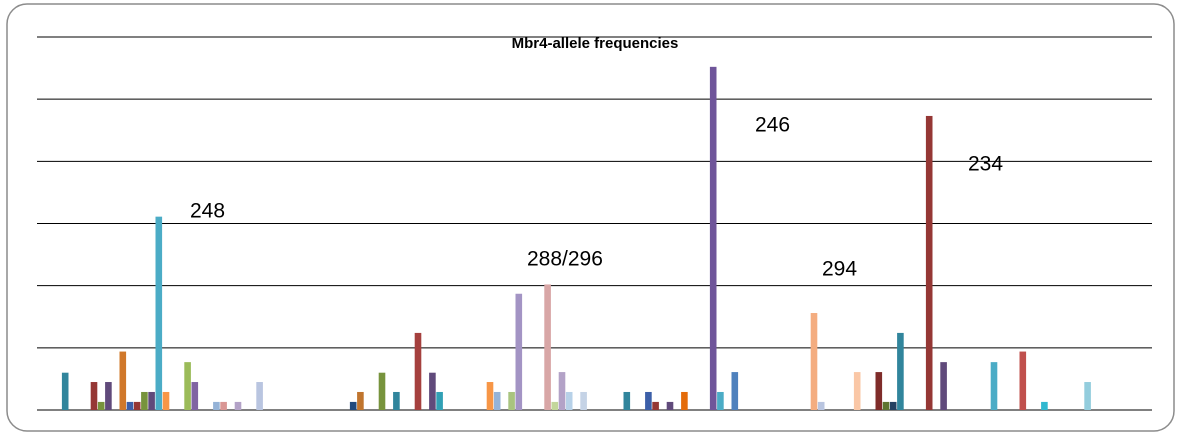 The height and width of the screenshot is (435, 1181). What do you see at coordinates (207, 211) in the screenshot?
I see `annotation: 248` at bounding box center [207, 211].